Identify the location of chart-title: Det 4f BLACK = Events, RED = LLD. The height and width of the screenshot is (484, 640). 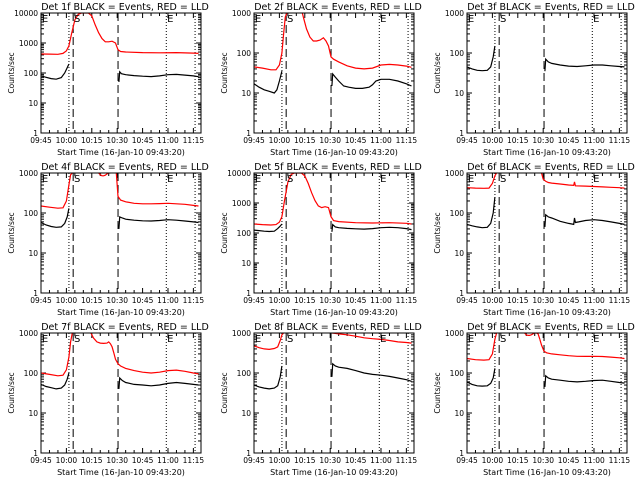
(125, 167).